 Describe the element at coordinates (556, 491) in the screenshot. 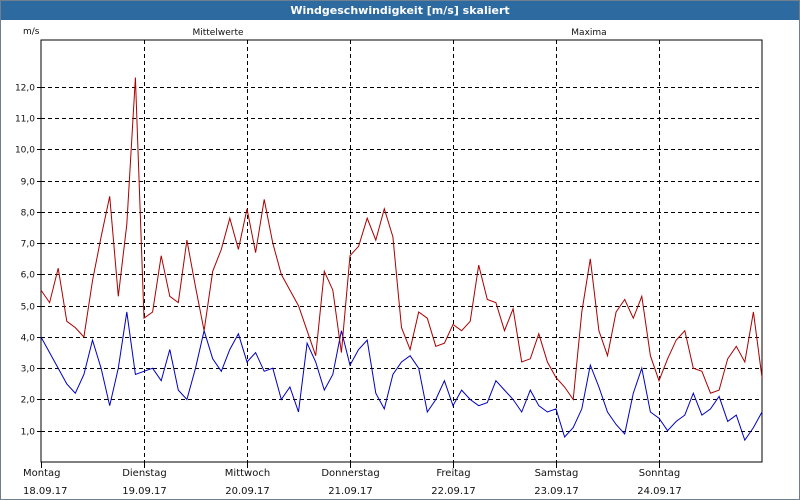

I see `x-date-label: 23.09.17` at that location.